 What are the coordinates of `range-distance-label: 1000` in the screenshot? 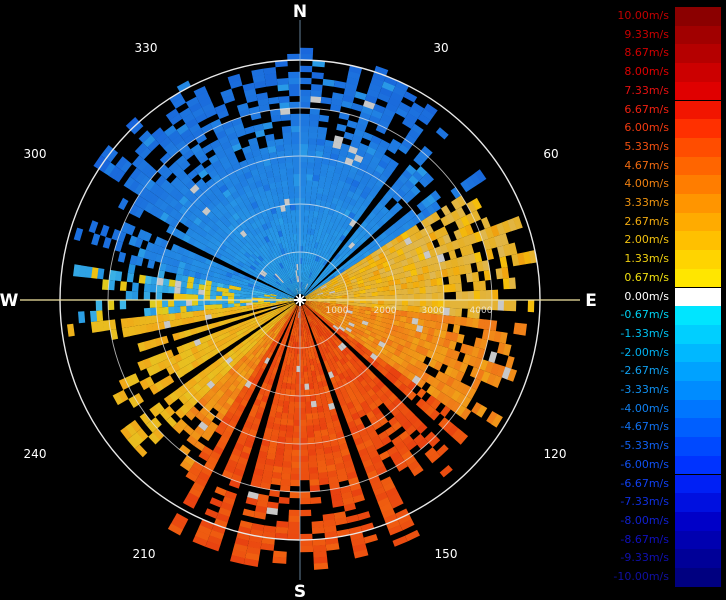 It's located at (337, 311).